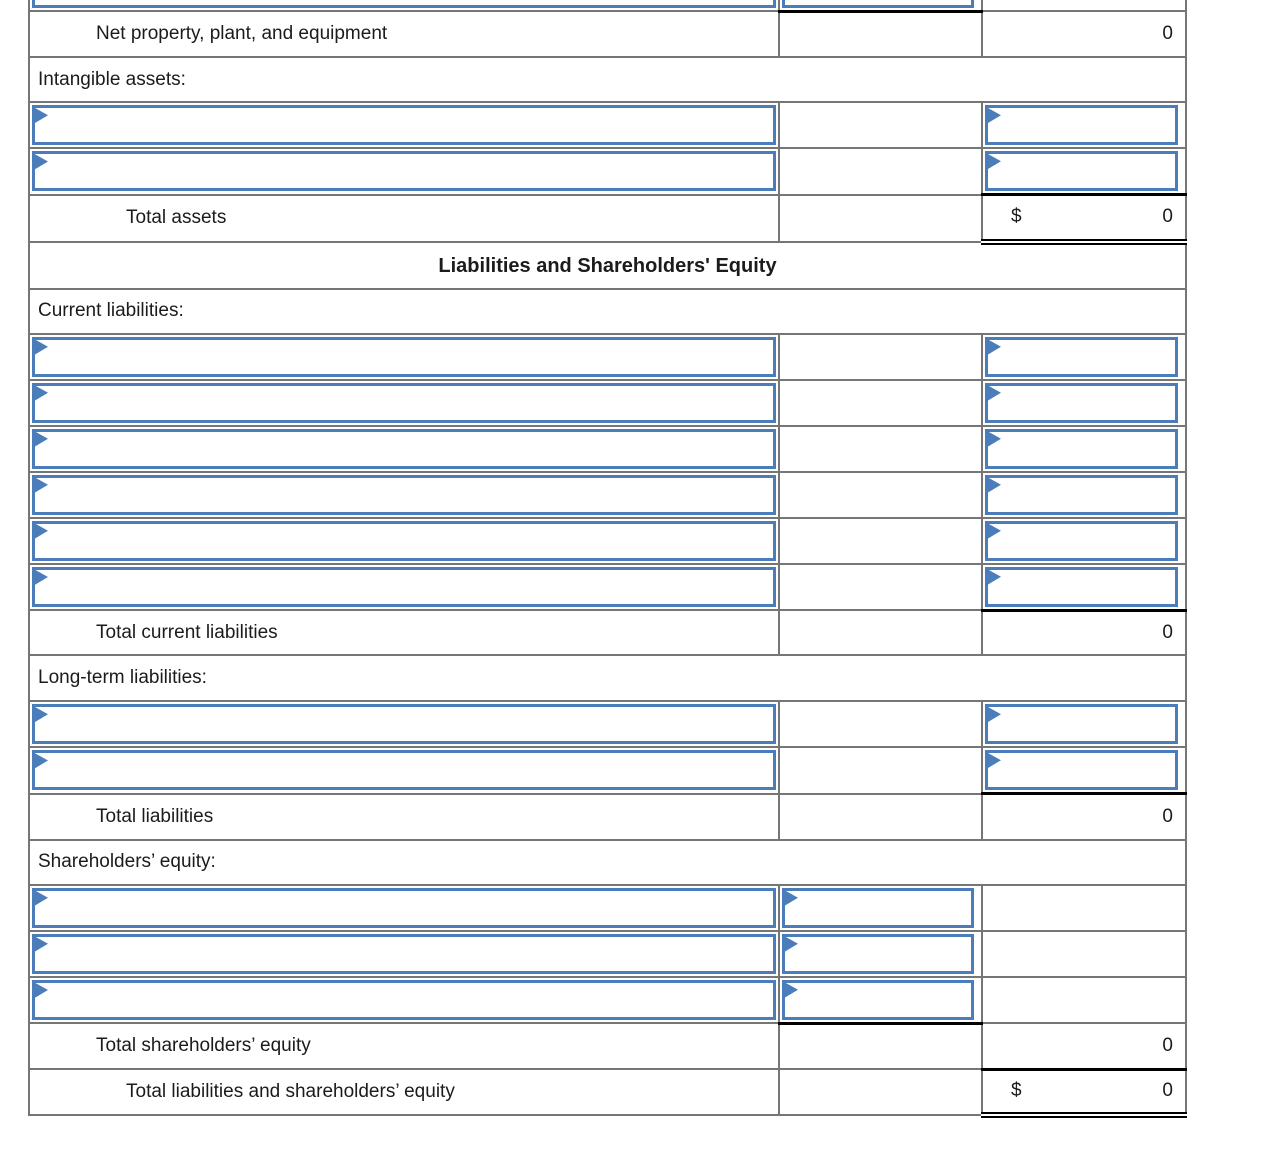 Image resolution: width=1278 pixels, height=1172 pixels. I want to click on total-liabilities-value: 0, so click(1084, 816).